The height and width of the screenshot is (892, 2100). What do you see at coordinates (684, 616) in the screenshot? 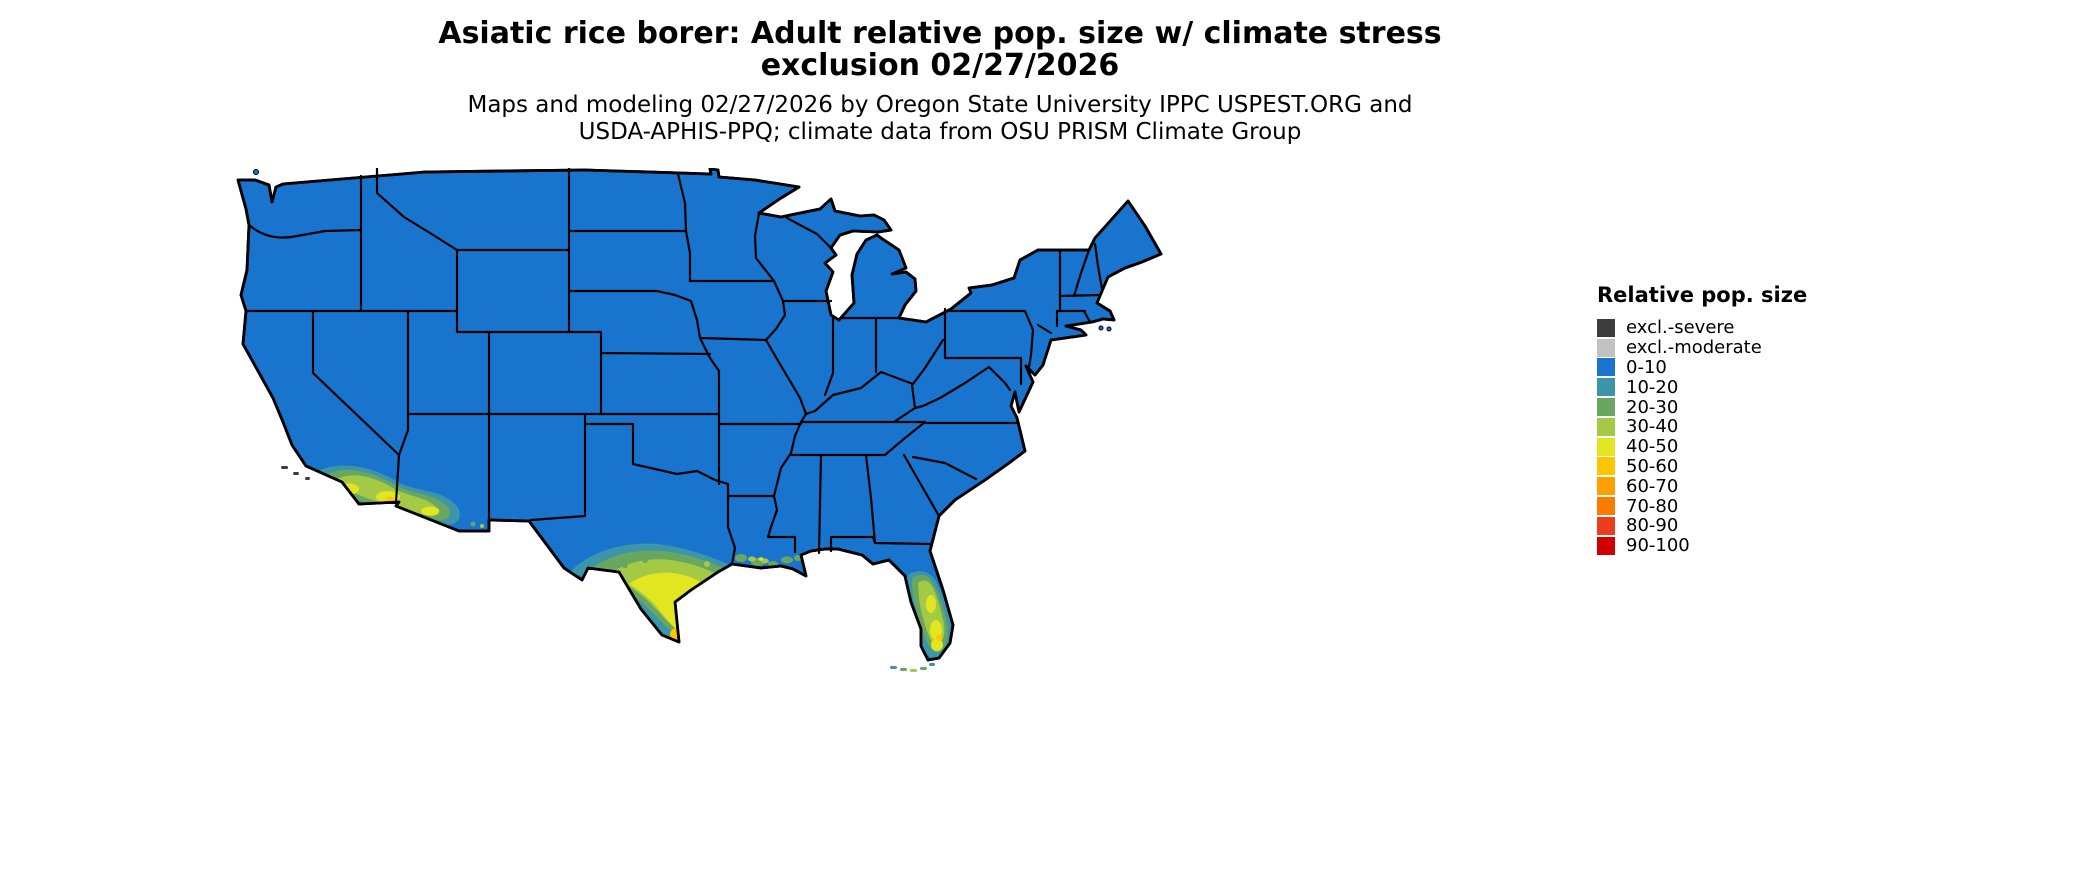
I see `hotspot-texas-gold` at bounding box center [684, 616].